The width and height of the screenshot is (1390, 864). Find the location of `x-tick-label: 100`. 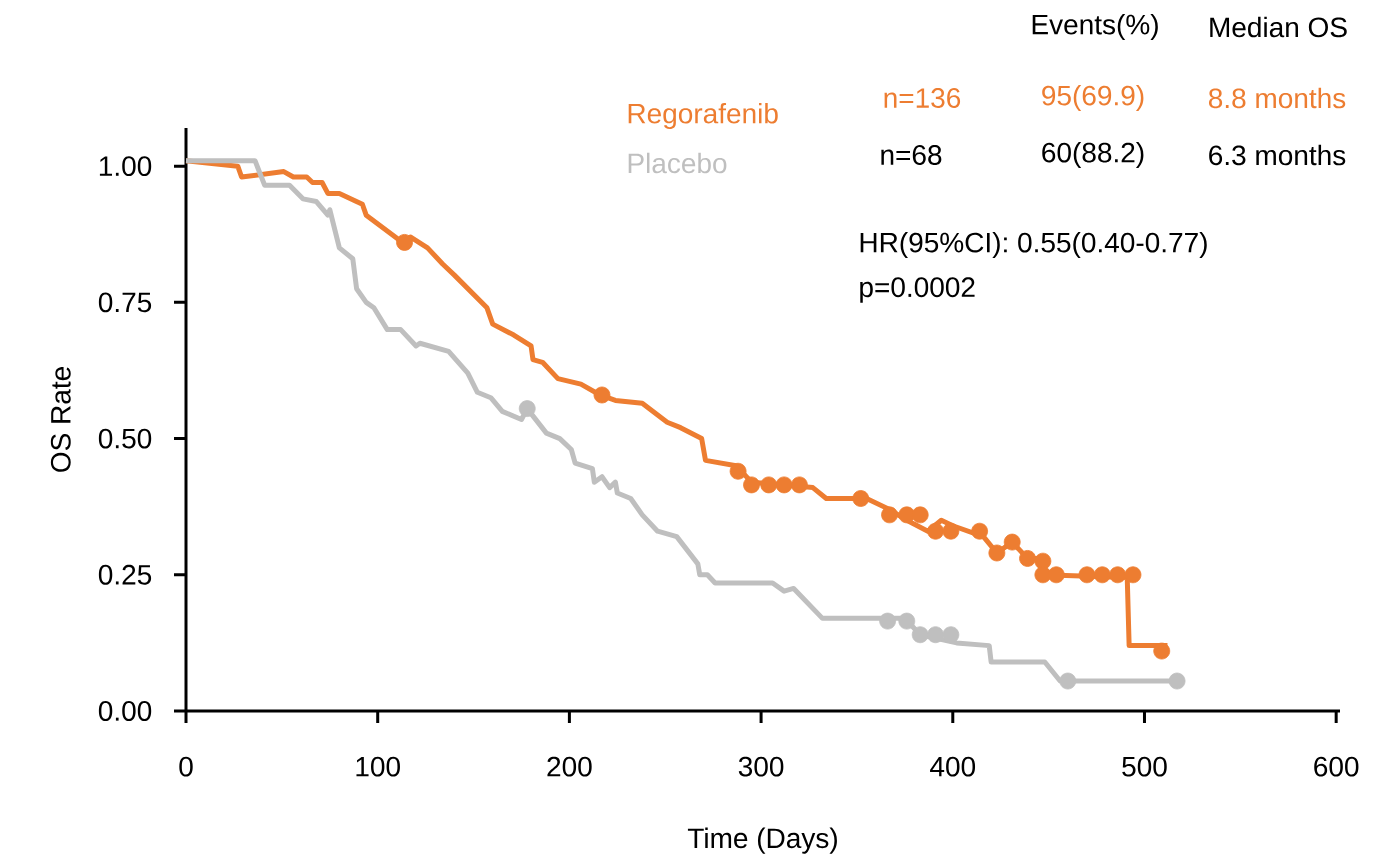

x-tick-label: 100 is located at coordinates (378, 766).